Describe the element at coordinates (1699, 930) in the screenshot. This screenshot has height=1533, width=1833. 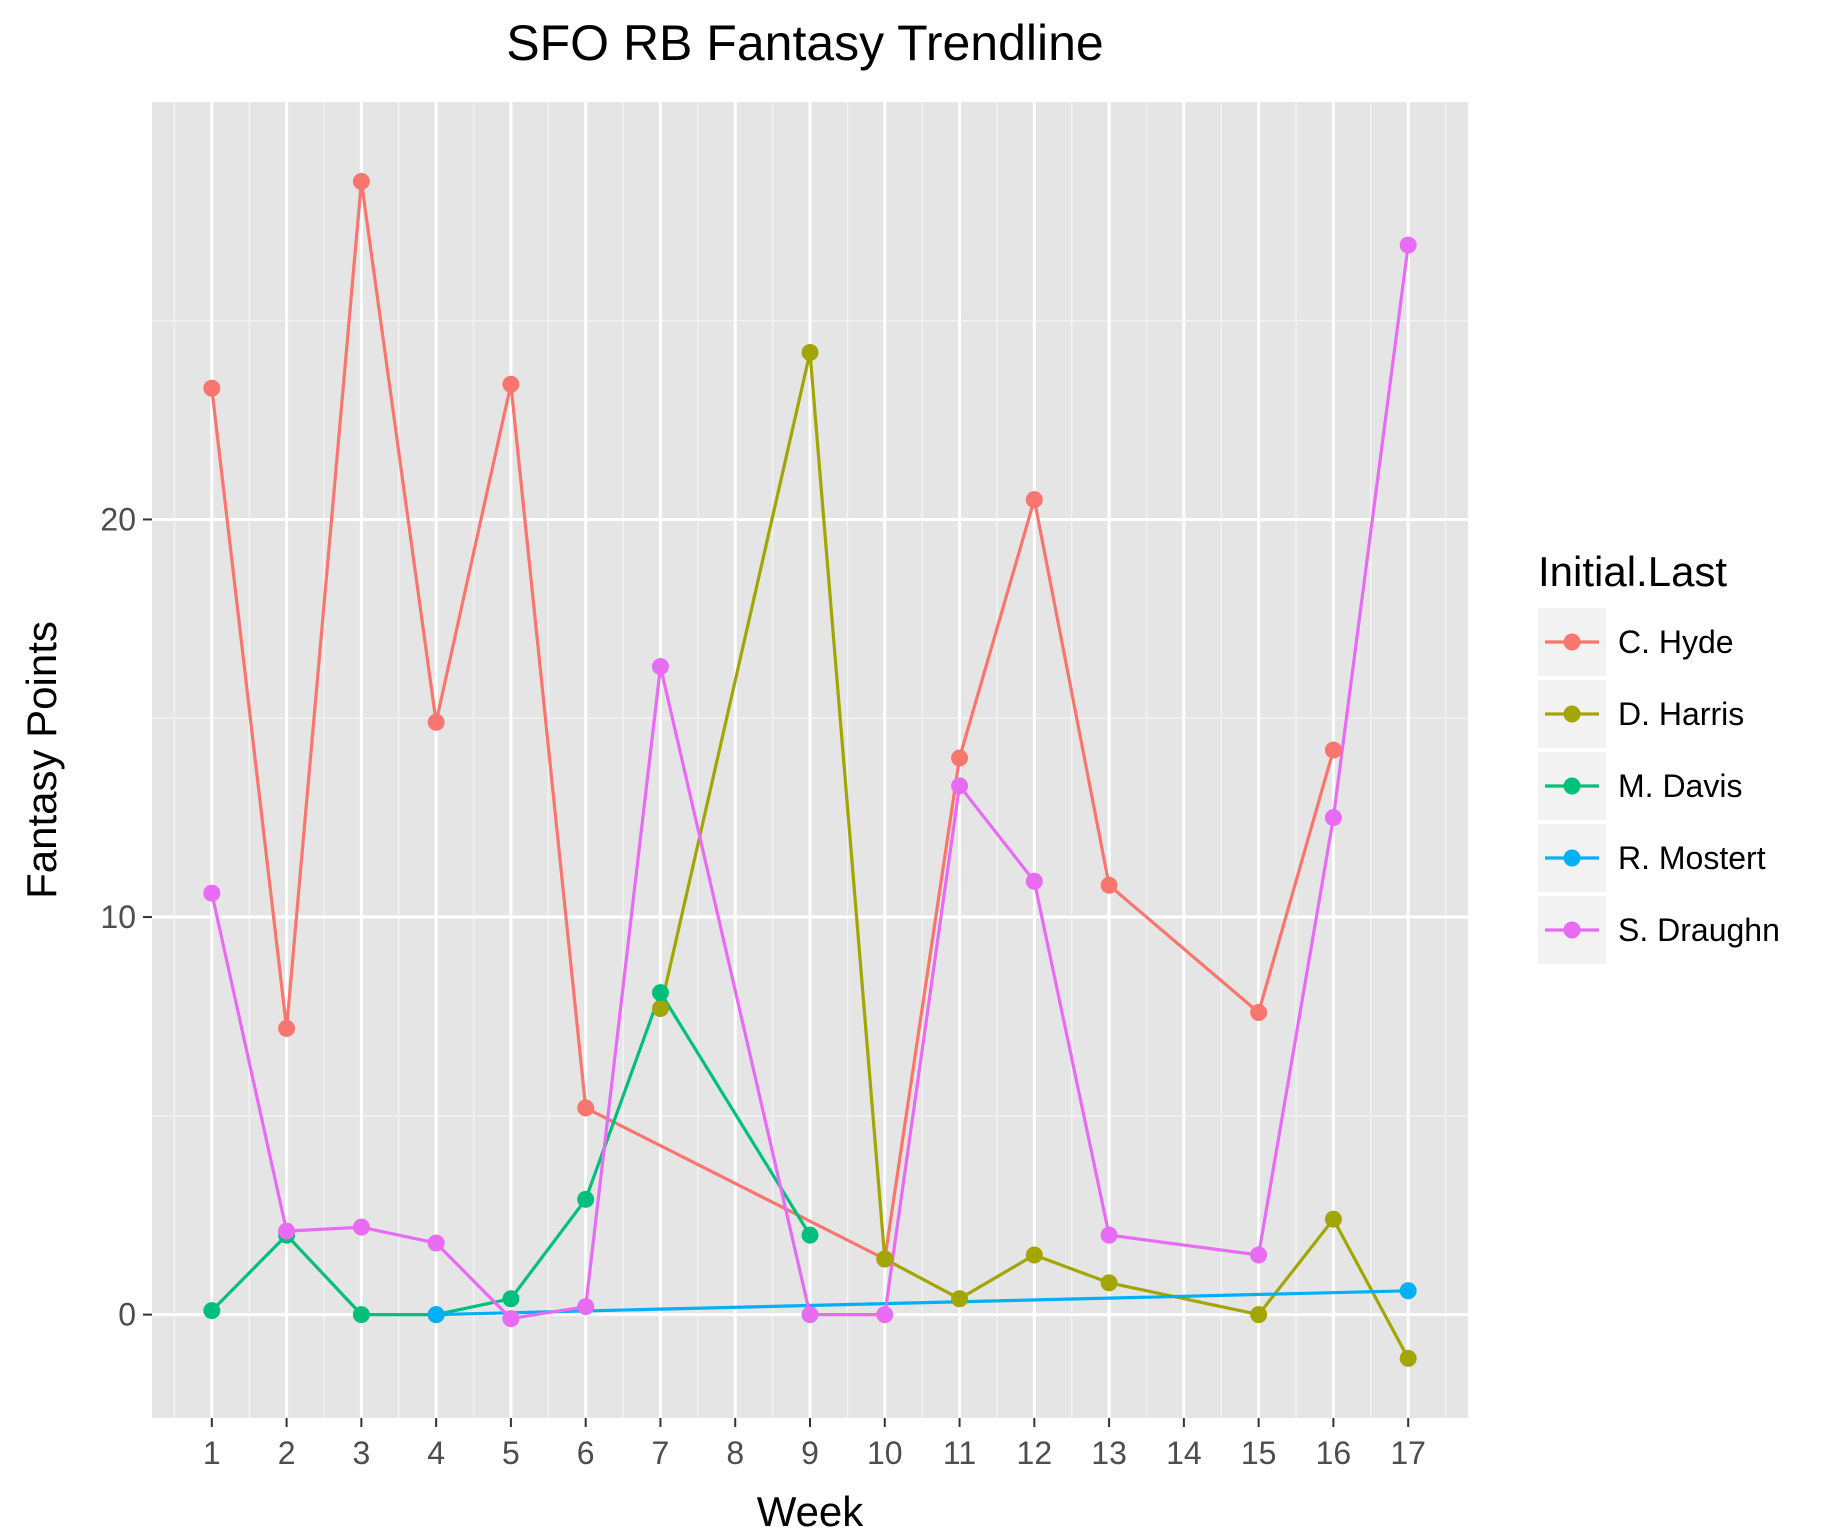
I see `legend-label: S. Draughn` at that location.